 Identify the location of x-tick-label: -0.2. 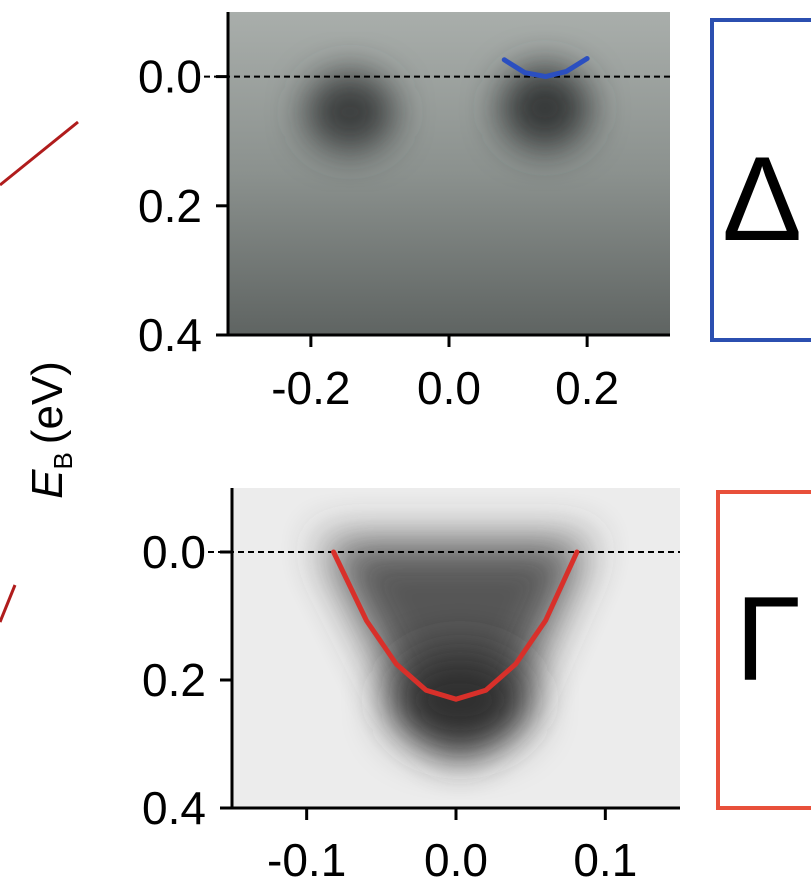
(310, 388).